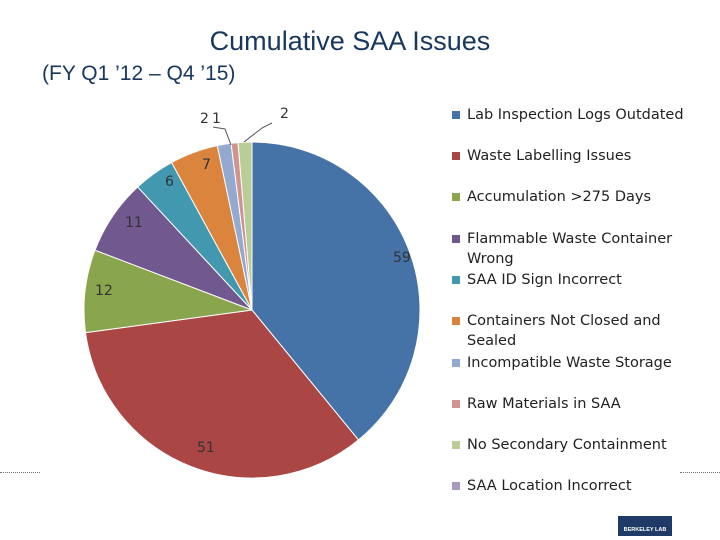 This screenshot has height=540, width=720. What do you see at coordinates (242, 134) in the screenshot?
I see `pie-leader-lines` at bounding box center [242, 134].